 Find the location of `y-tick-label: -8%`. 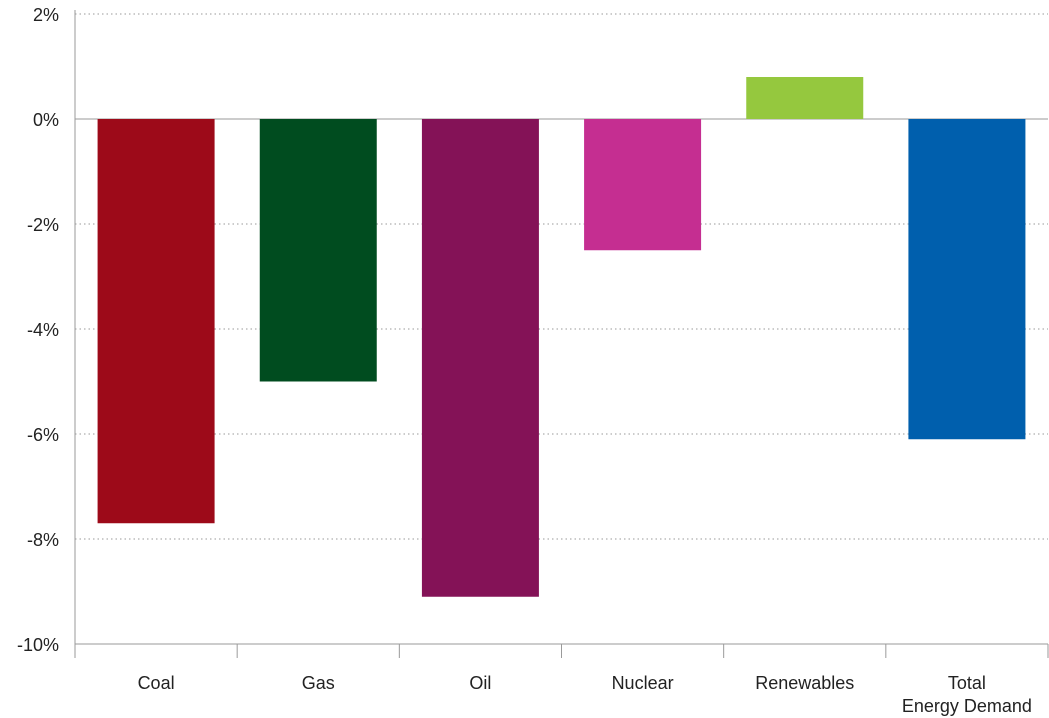

y-tick-label: -8% is located at coordinates (43, 540).